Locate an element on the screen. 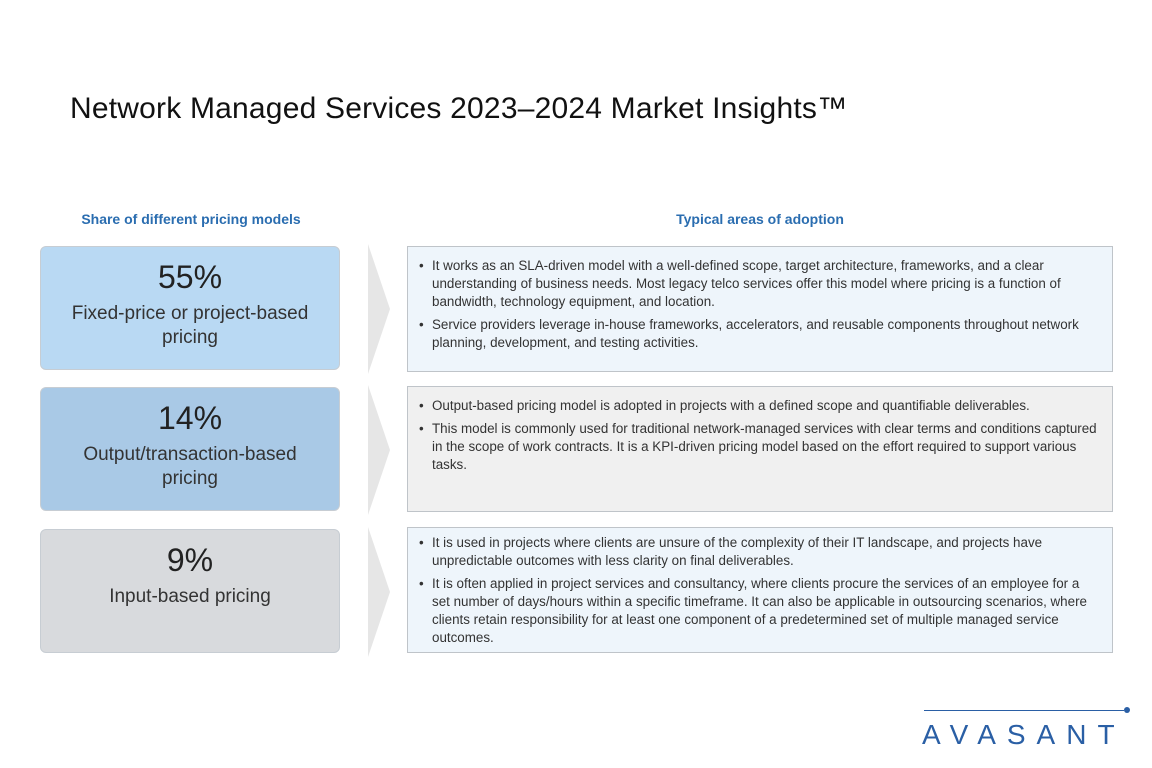  share-box-fixed-price: 55% Fixed-price or project-based pricing is located at coordinates (190, 308).